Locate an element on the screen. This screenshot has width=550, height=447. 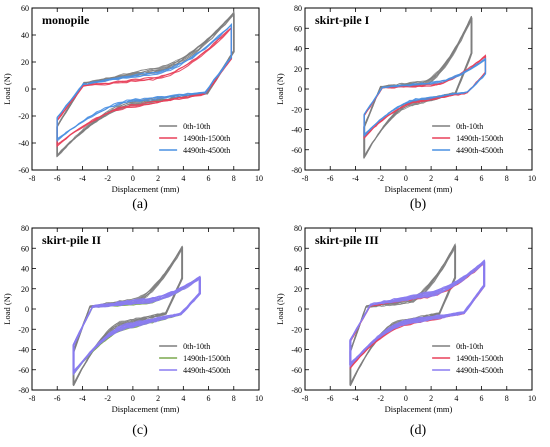
panel-title: skirt-pile I is located at coordinates (342, 20).